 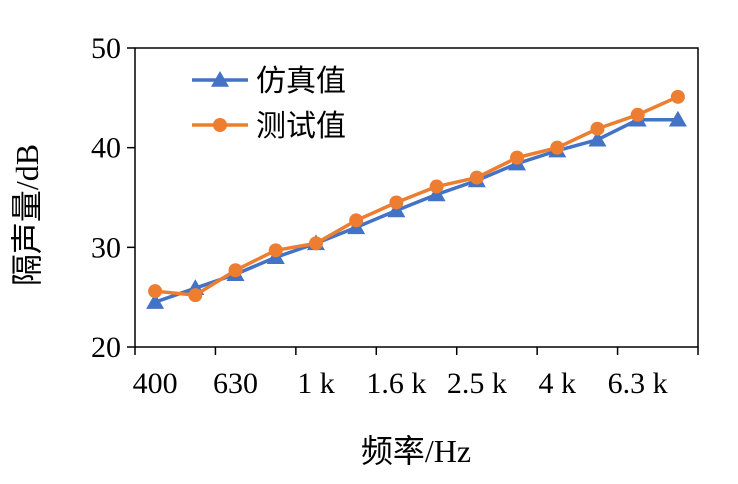 I want to click on y-tick-label: 20, so click(x=106, y=347).